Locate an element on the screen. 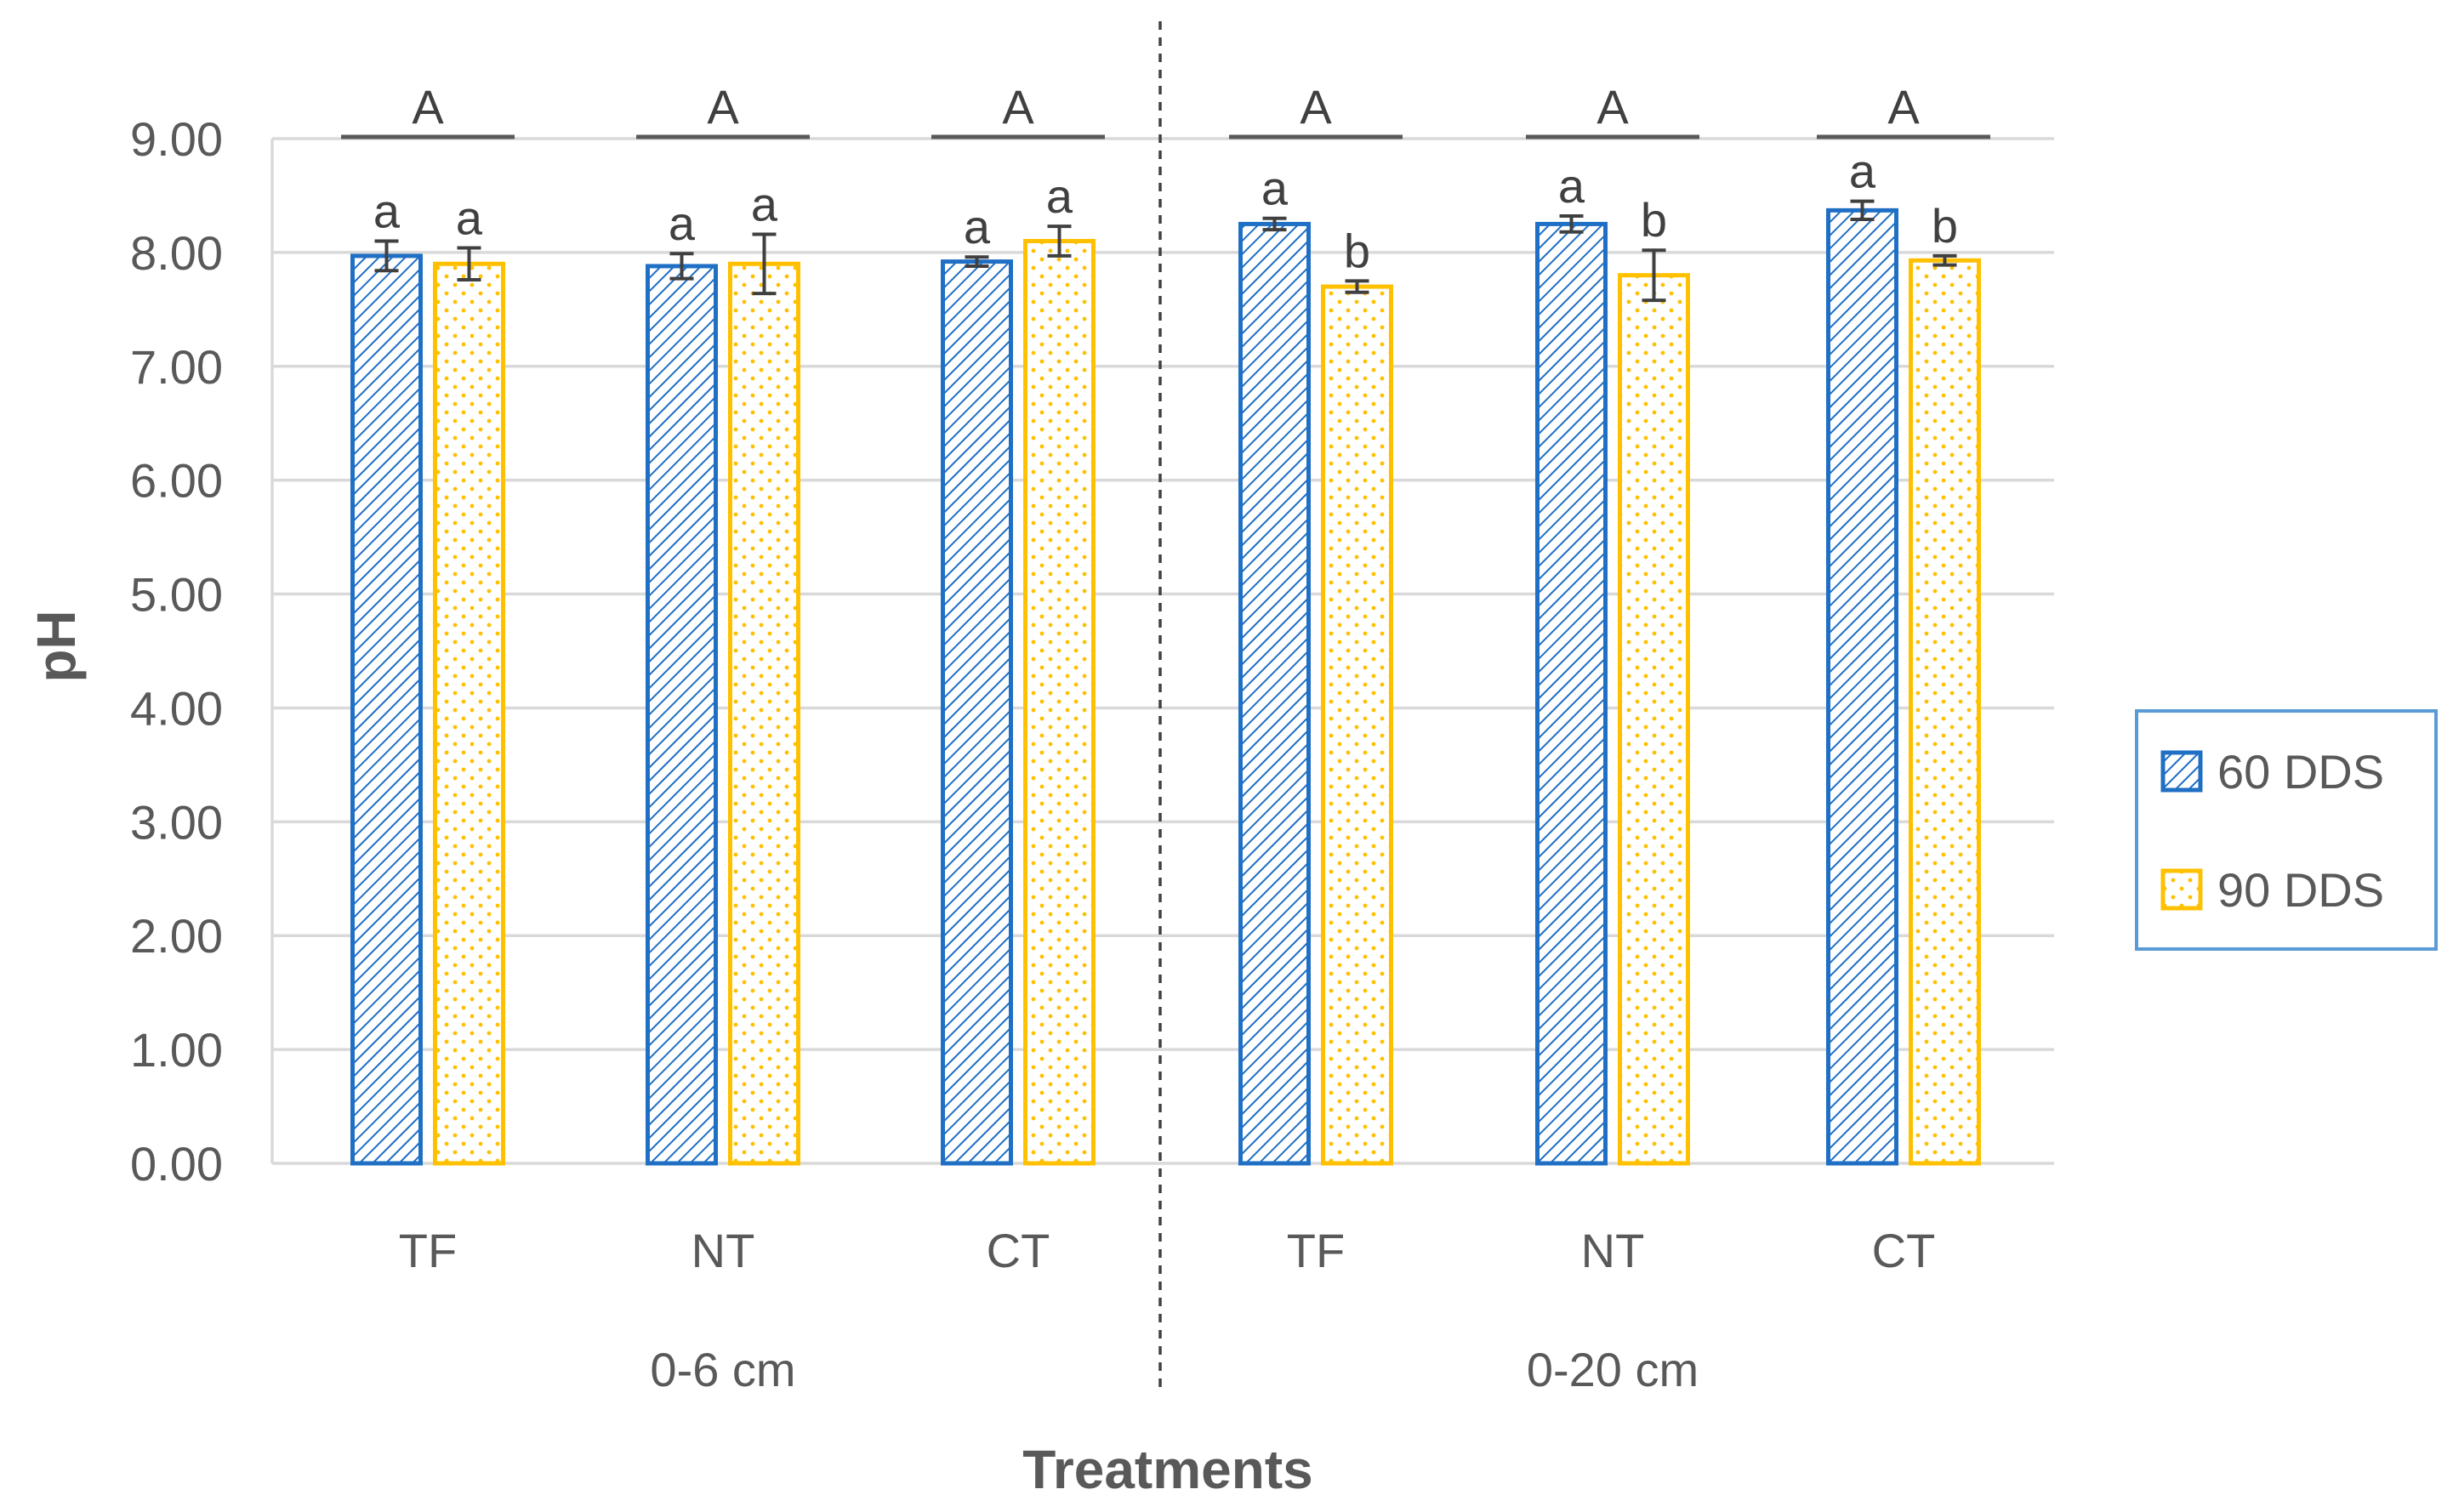 The height and width of the screenshot is (1512, 2453). y-tick-label: 5.00 is located at coordinates (176, 595).